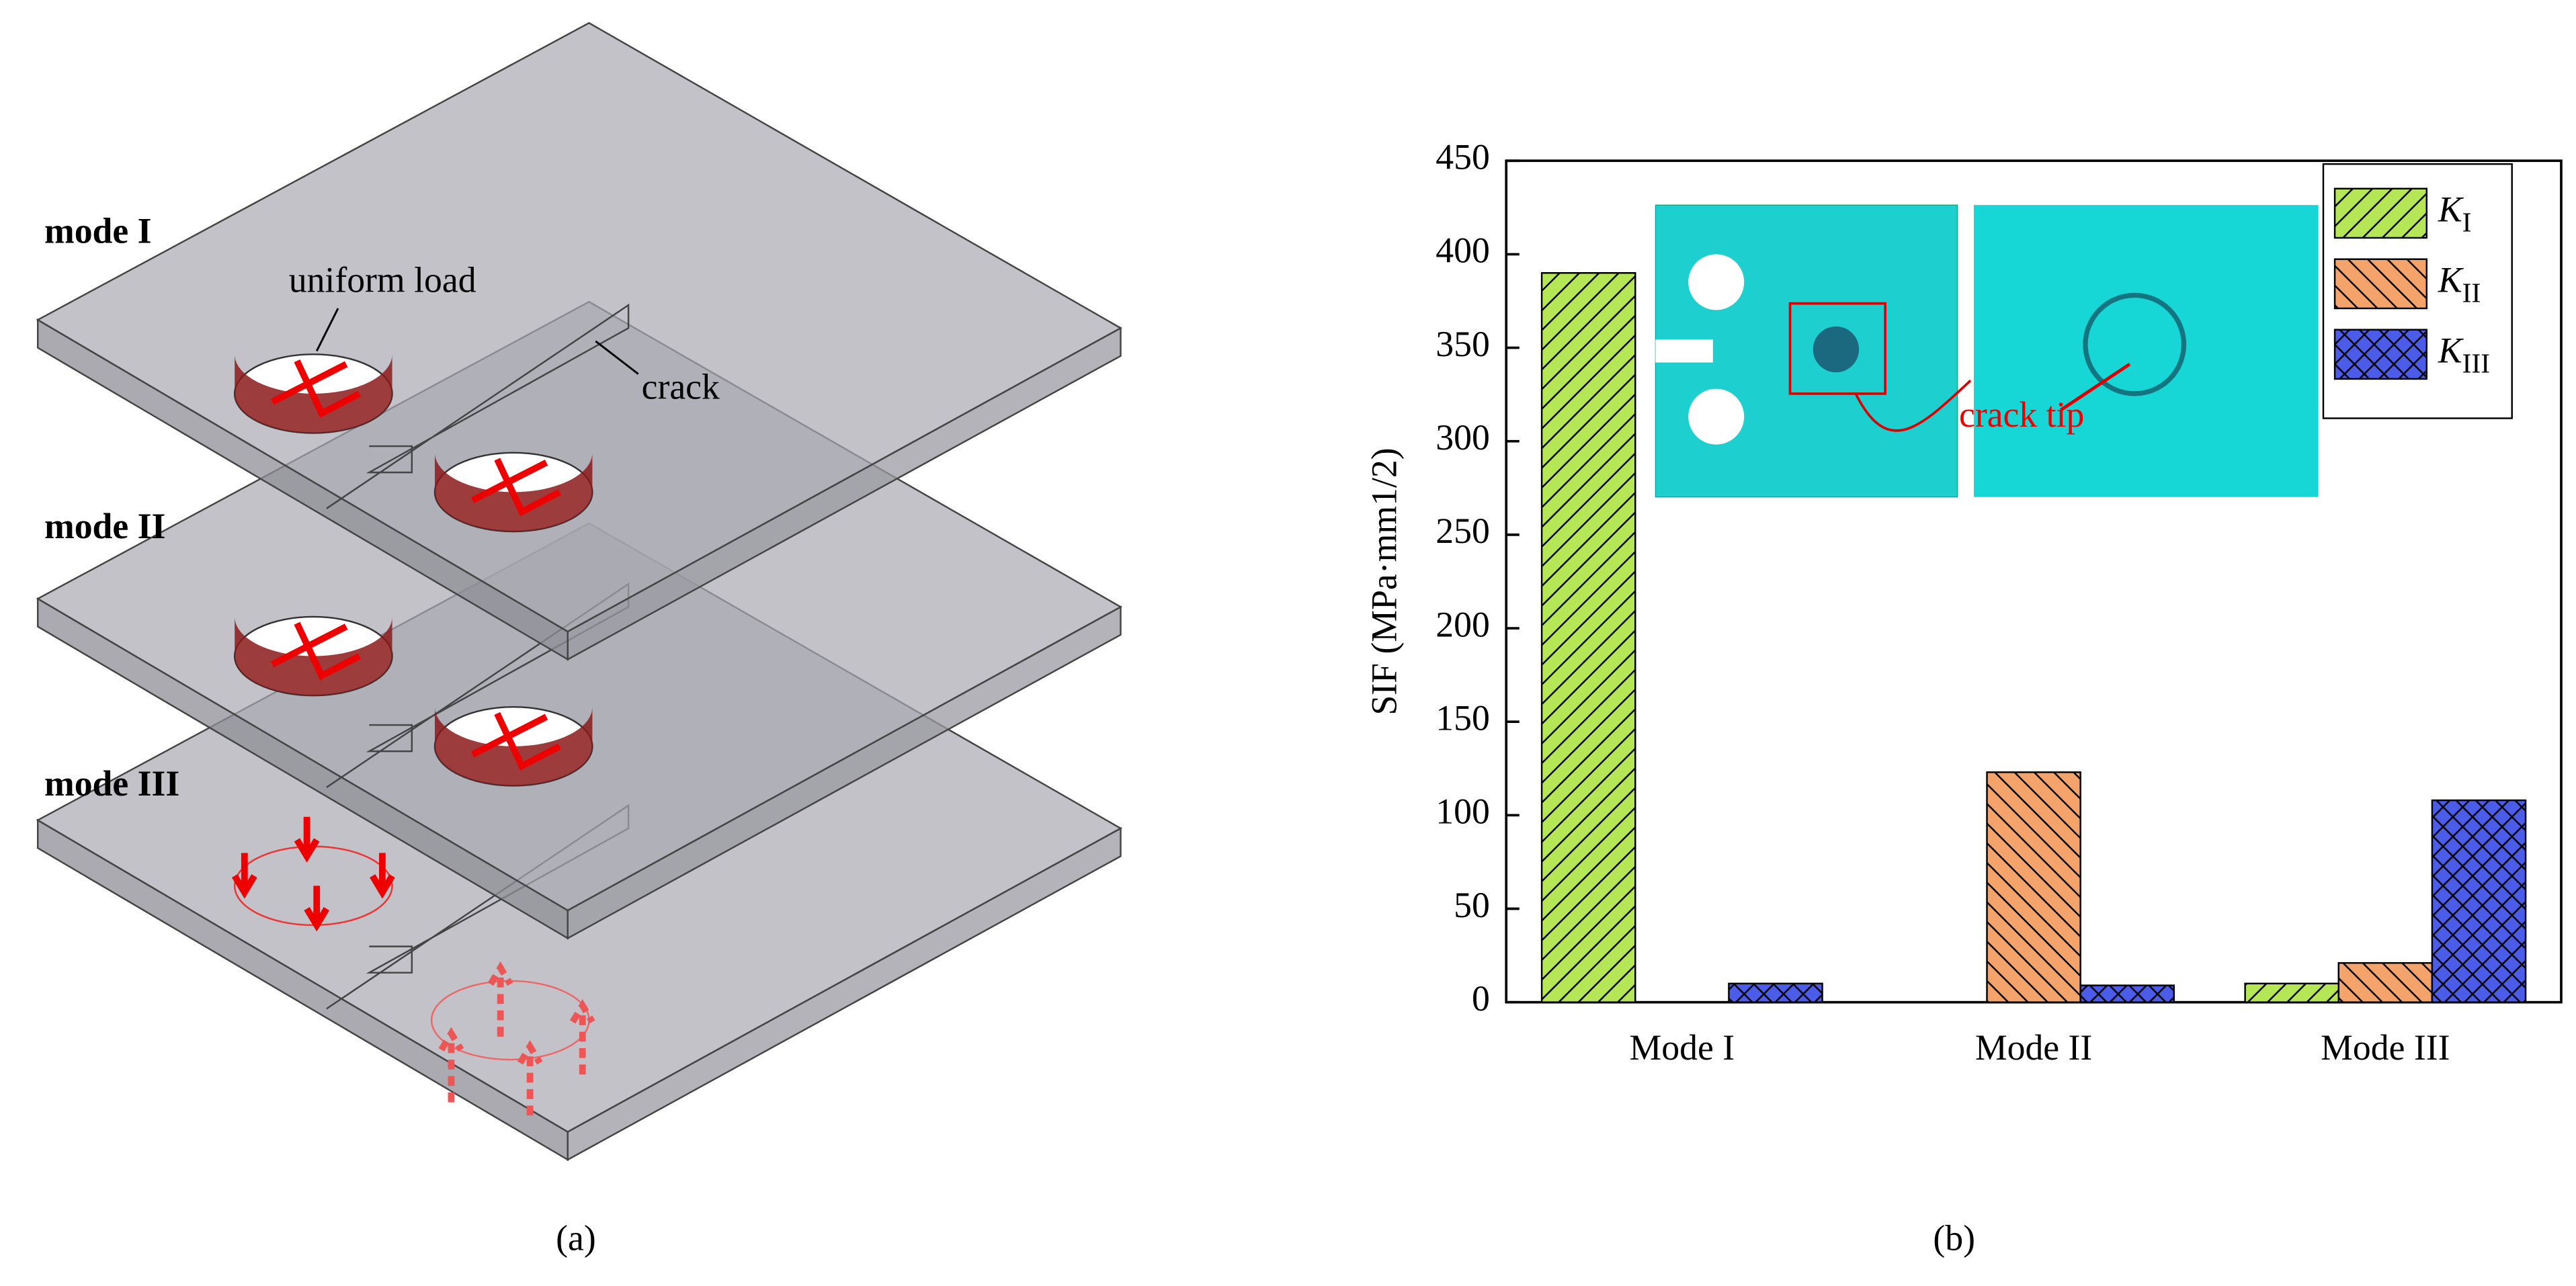 Image resolution: width=2576 pixels, height=1286 pixels. I want to click on mode-label: mode I, so click(98, 230).